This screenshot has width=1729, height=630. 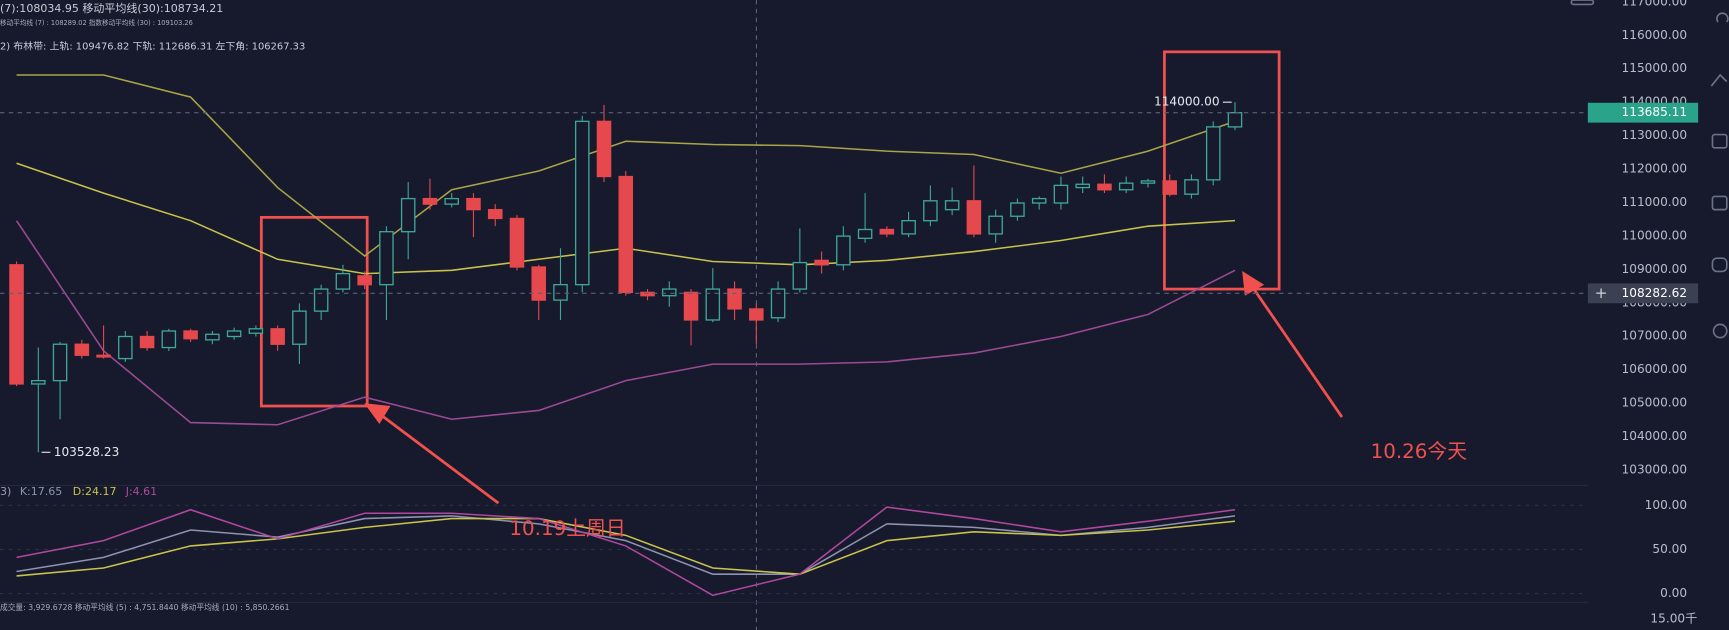 I want to click on low-label: 103528.23, so click(x=87, y=452).